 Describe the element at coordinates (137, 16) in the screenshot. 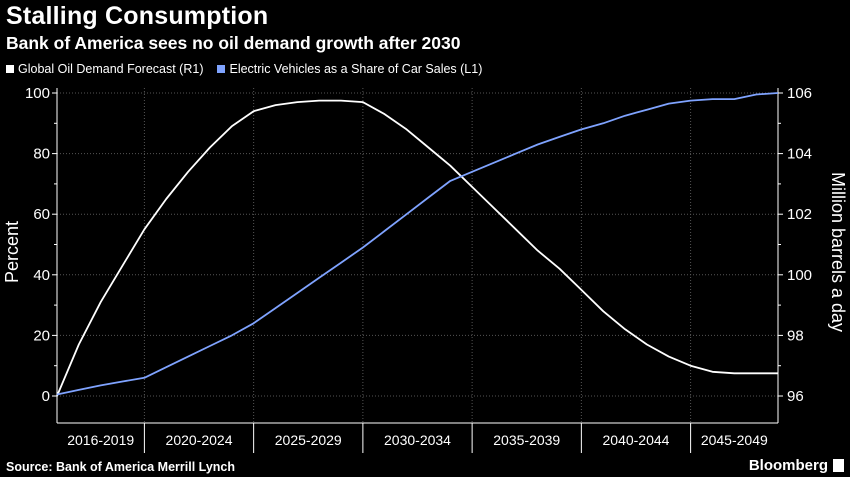

I see `chart-title: Stalling Consumption` at that location.